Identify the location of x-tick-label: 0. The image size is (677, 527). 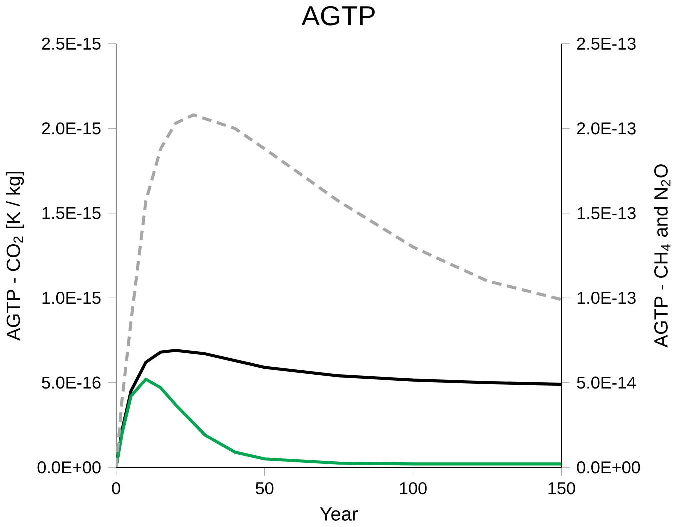
(116, 488).